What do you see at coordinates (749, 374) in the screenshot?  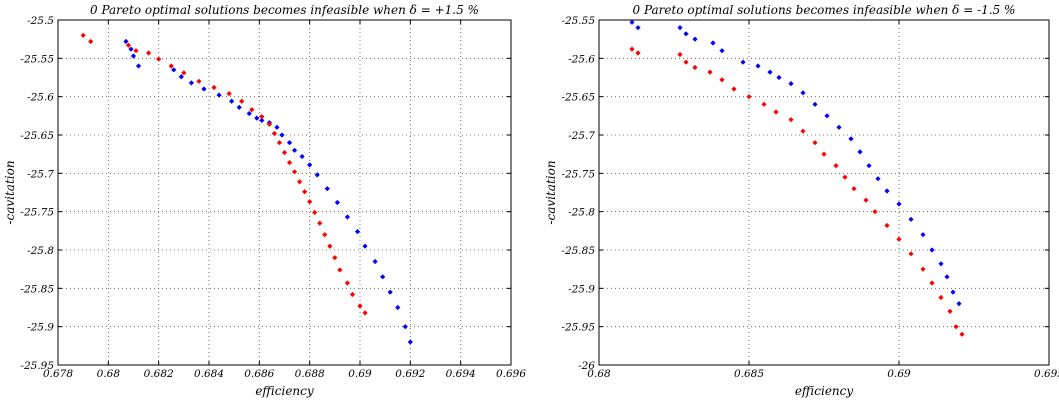 I see `x-tick-label: 0.685` at bounding box center [749, 374].